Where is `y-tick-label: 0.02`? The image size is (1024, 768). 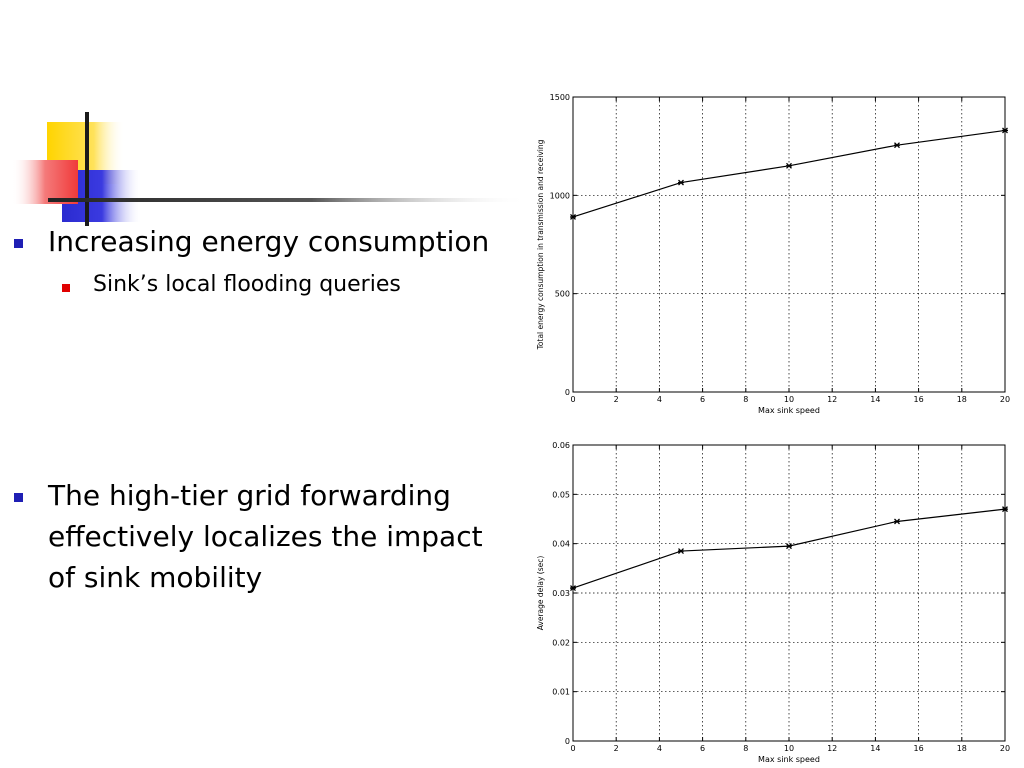 y-tick-label: 0.02 is located at coordinates (561, 642).